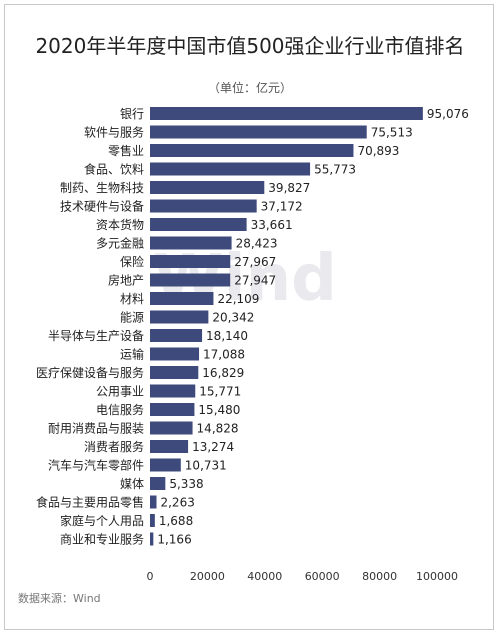  Describe the element at coordinates (213, 447) in the screenshot. I see `value-label-19: 13,274` at that location.